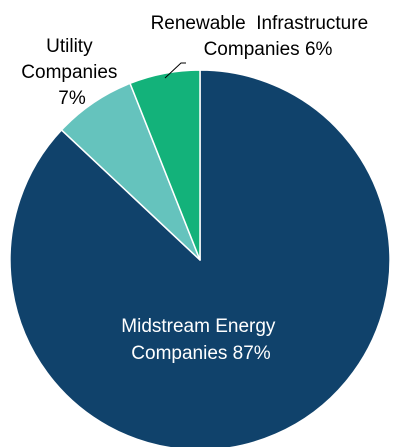  I want to click on renewable-leader-line, so click(175, 70).